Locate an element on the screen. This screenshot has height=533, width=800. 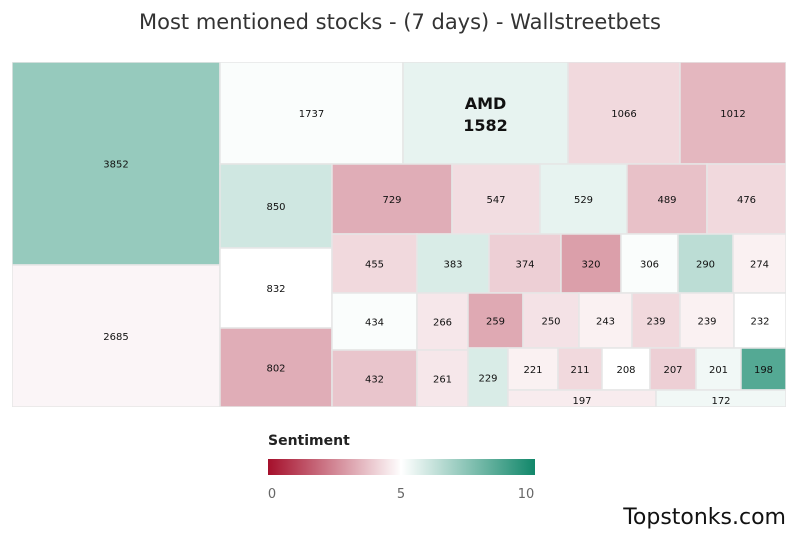
treemap-tile-value: 1066 is located at coordinates (623, 114).